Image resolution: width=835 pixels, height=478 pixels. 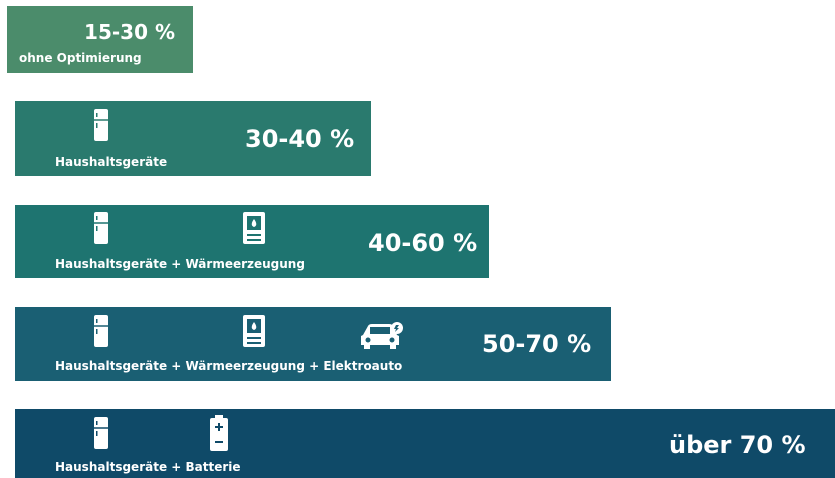 I want to click on battery-icon, so click(x=219, y=433).